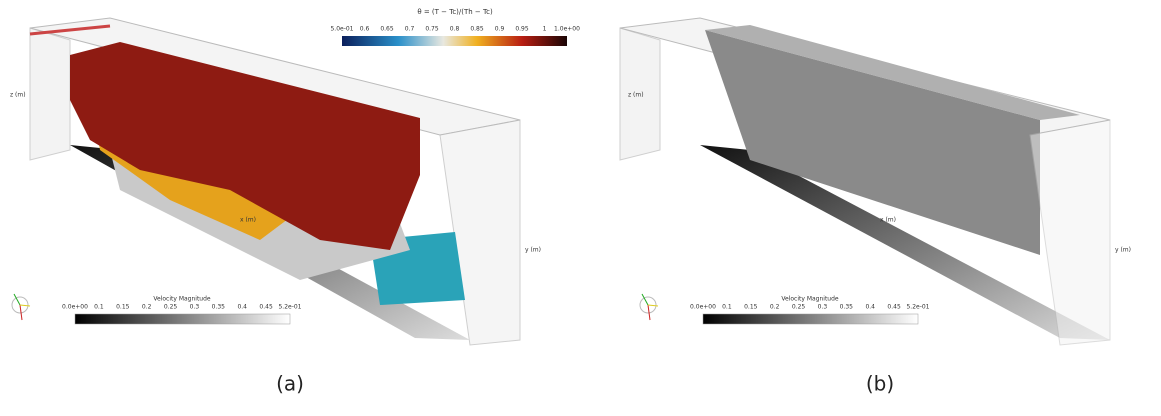 This screenshot has width=1161, height=416. I want to click on colorbar-tick-label: 0.75, so click(432, 29).